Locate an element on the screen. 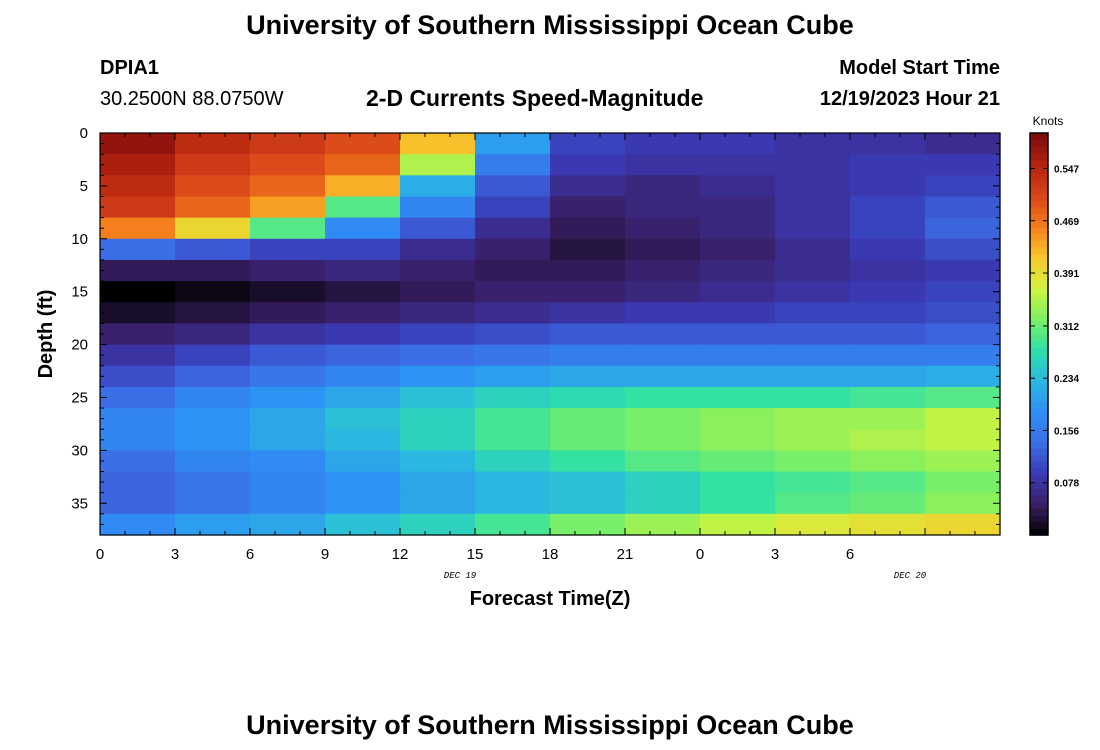 This screenshot has height=750, width=1100. y-axis-label: Depth (ft) is located at coordinates (46, 334).